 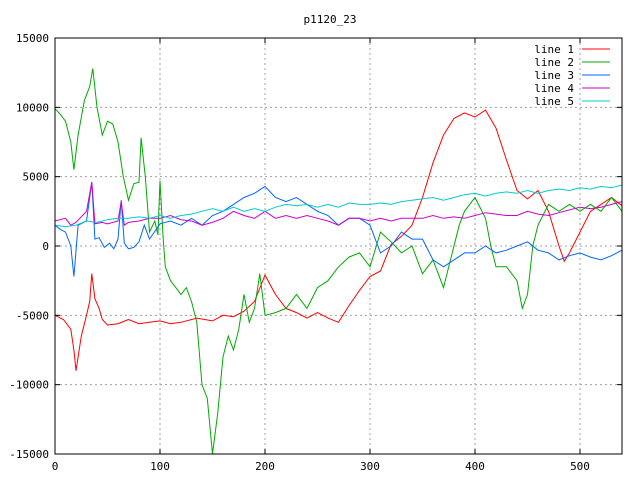 What do you see at coordinates (475, 466) in the screenshot?
I see `x-tick-label: 400` at bounding box center [475, 466].